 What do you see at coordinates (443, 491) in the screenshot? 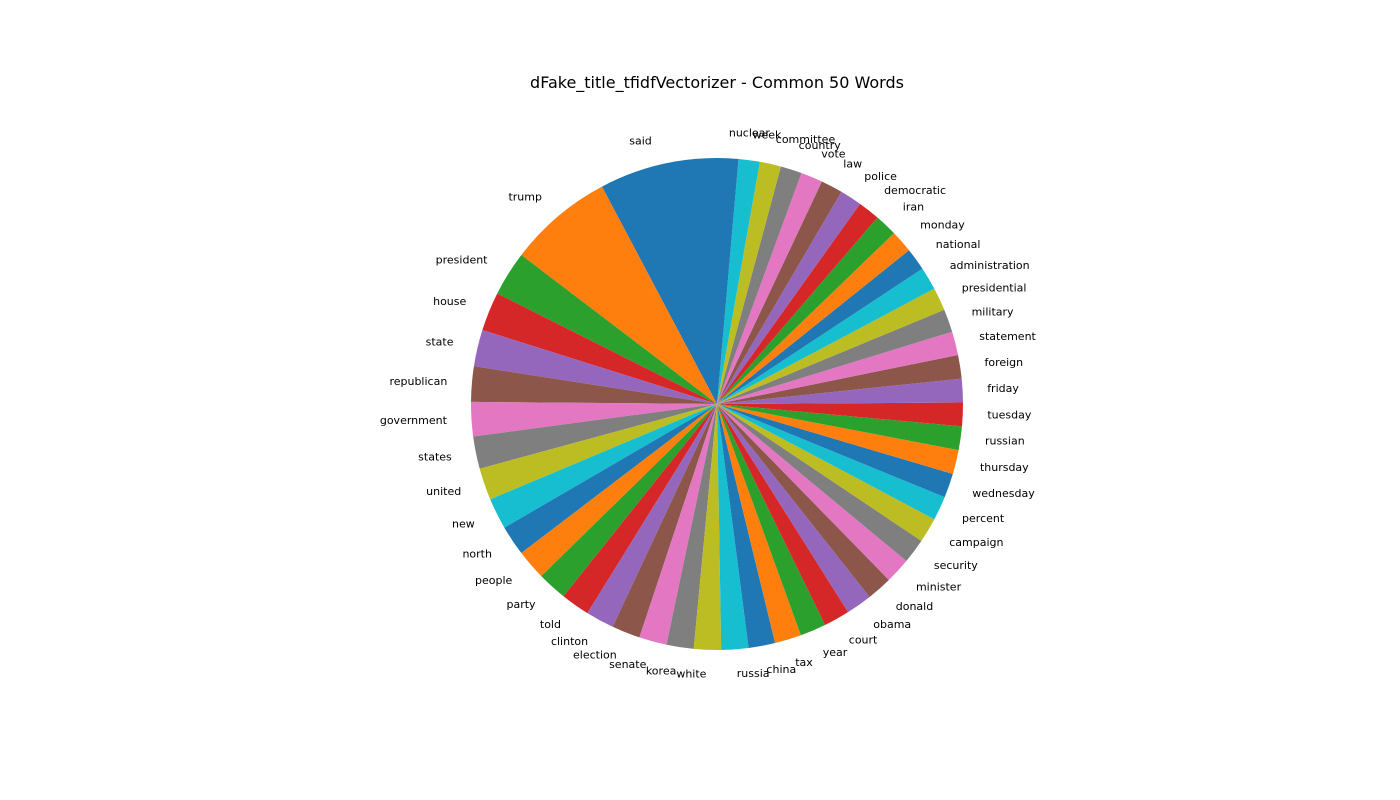
I see `slice-label-united: united` at bounding box center [443, 491].